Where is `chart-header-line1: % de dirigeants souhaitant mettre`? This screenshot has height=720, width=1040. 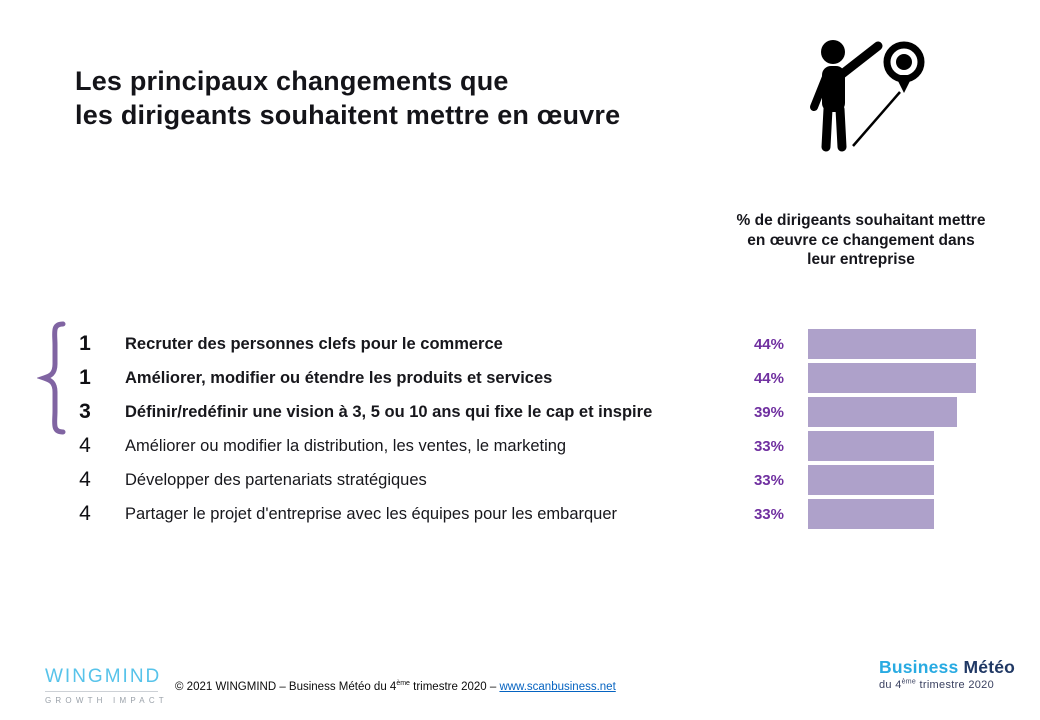 chart-header-line1: % de dirigeants souhaitant mettre is located at coordinates (861, 220).